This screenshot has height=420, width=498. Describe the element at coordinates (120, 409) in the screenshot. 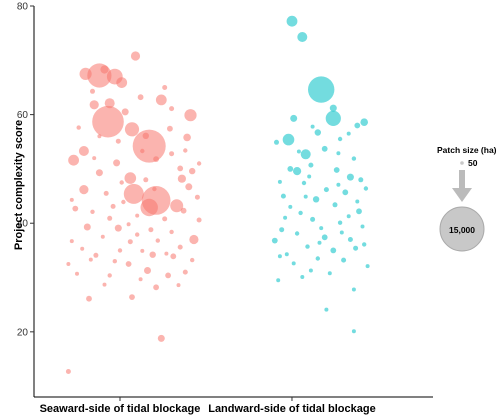

I see `x-tick-label: Seaward-side of tidal blockage` at that location.